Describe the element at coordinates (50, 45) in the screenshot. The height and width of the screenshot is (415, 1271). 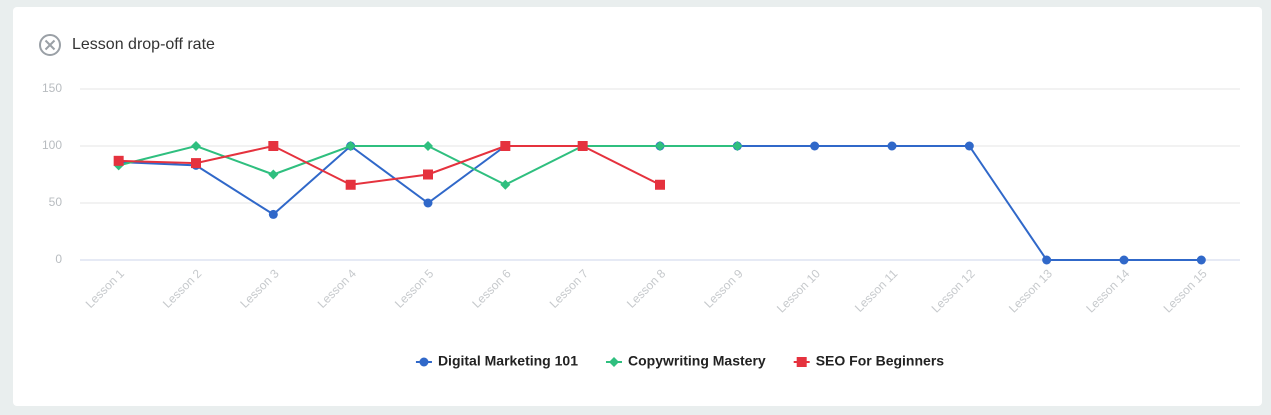
I see `close-icon` at that location.